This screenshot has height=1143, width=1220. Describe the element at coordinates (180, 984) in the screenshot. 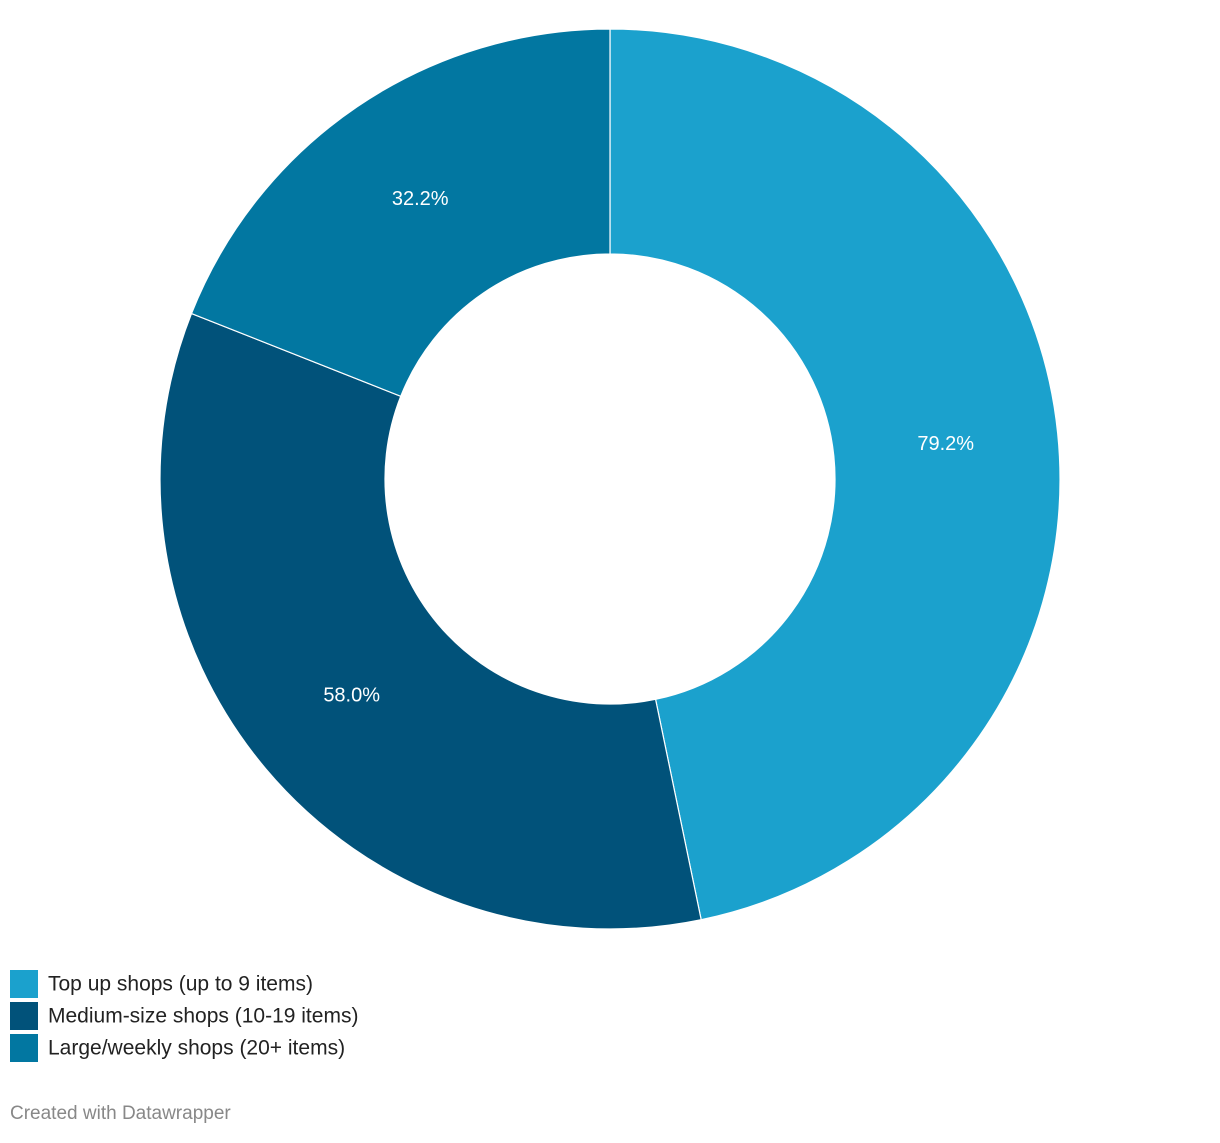

I see `legend-label: Top up shops (up to 9 items)` at that location.